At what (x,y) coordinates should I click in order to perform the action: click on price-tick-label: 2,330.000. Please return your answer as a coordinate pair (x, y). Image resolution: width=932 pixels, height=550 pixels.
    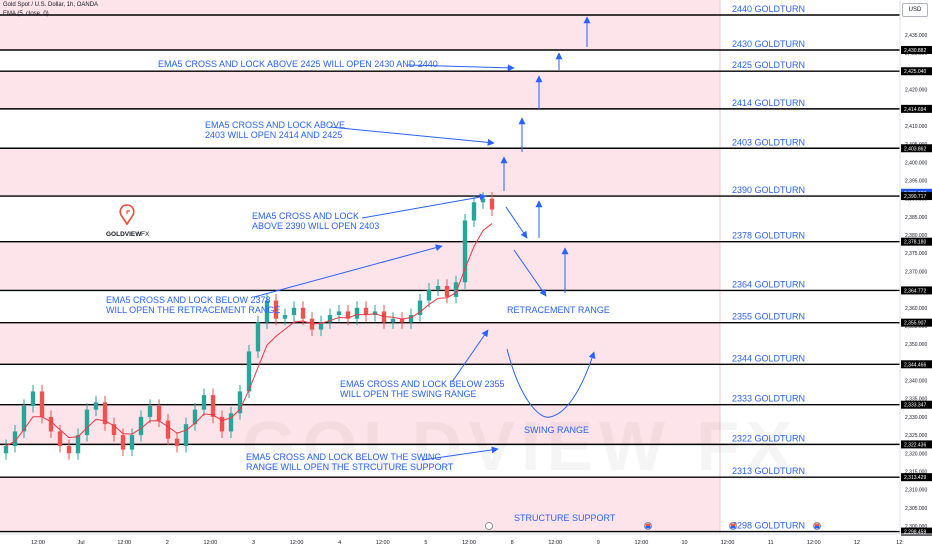
    Looking at the image, I should click on (916, 418).